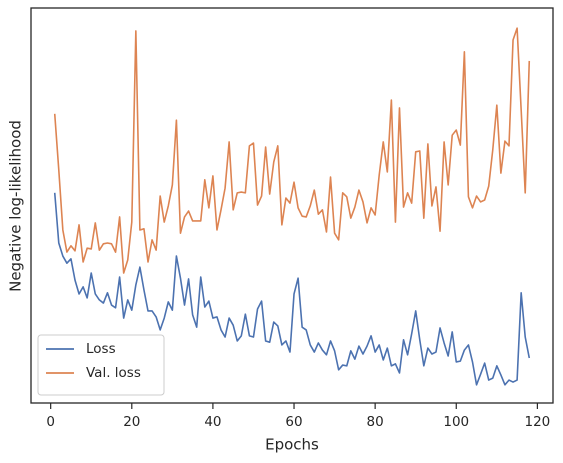  I want to click on legend: Loss Val. loss, so click(101, 365).